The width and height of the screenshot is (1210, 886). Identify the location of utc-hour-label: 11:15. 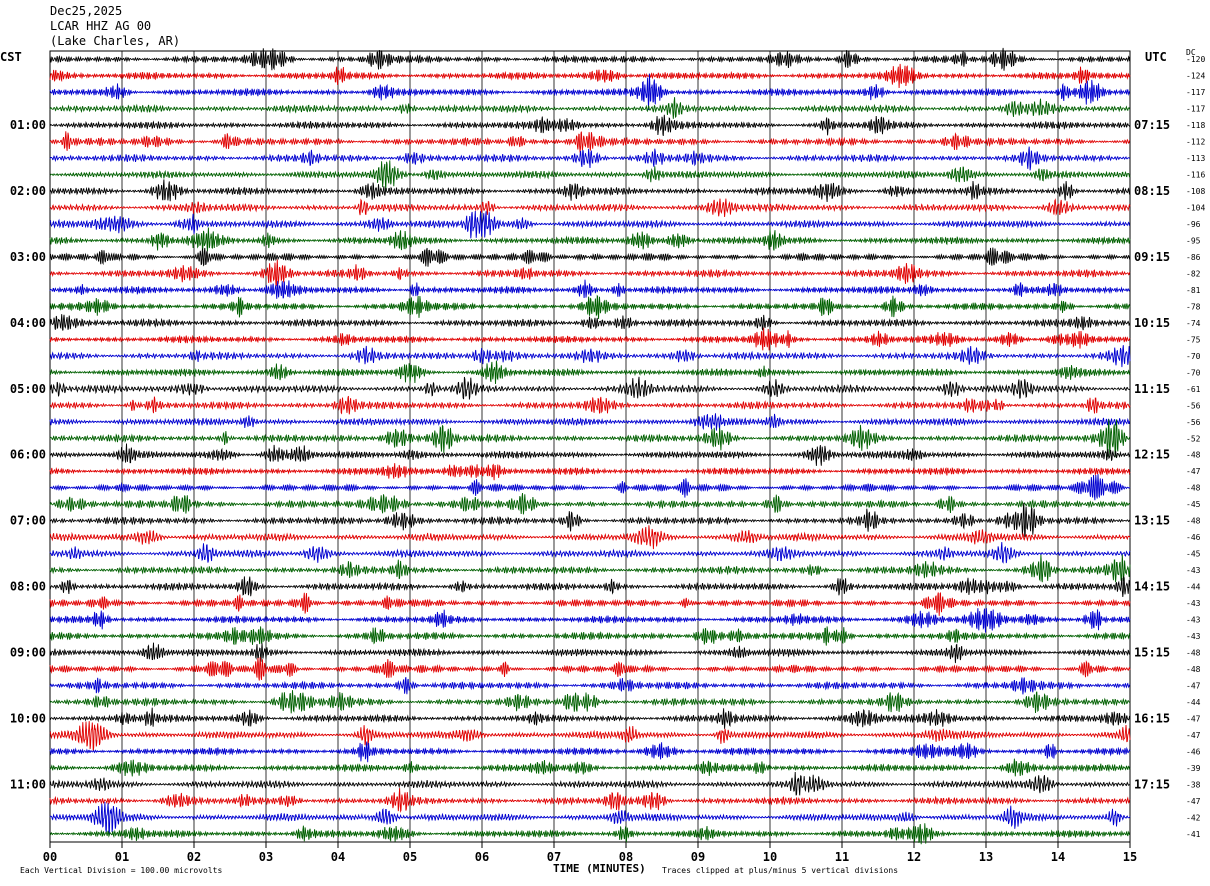
(1152, 389).